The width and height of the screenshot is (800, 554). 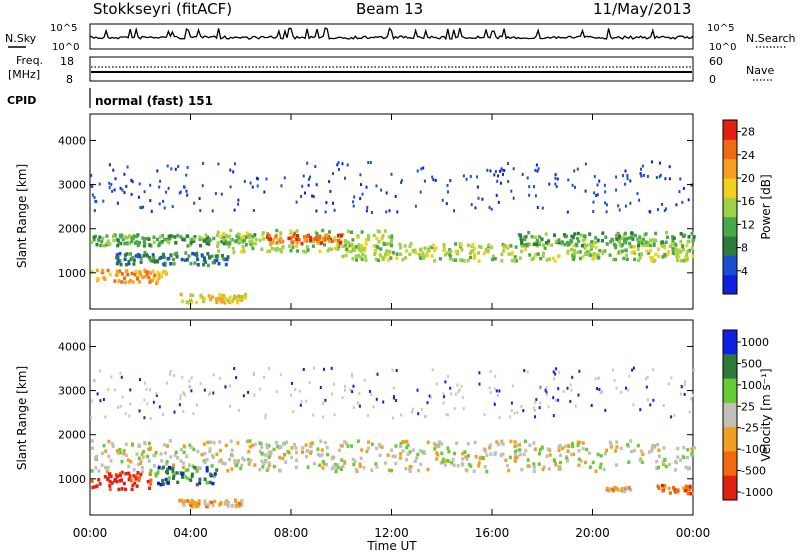 I want to click on freq-tick-left-top: 18, so click(x=67, y=61).